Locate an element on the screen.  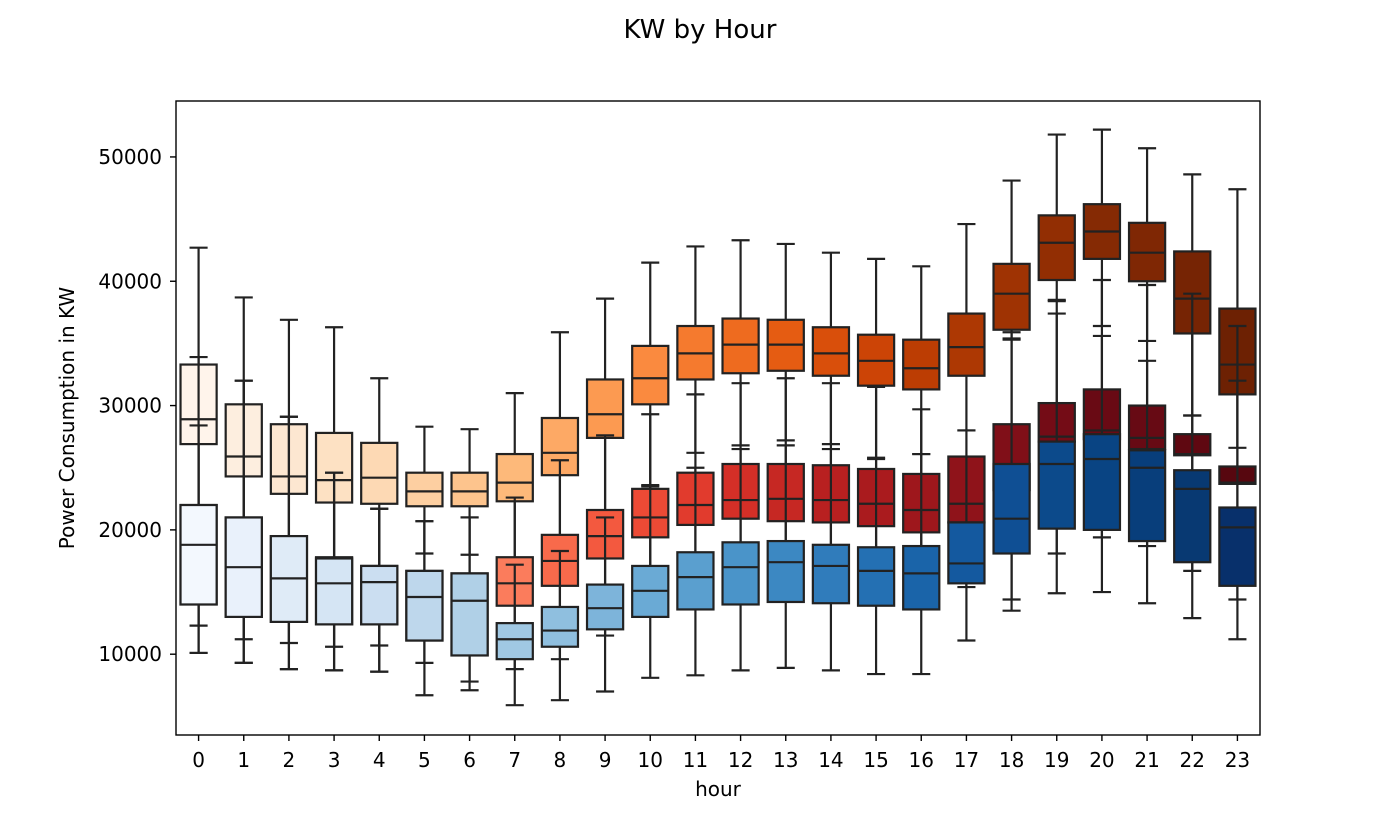
y-tick-label: 30000 is located at coordinates (130, 406).